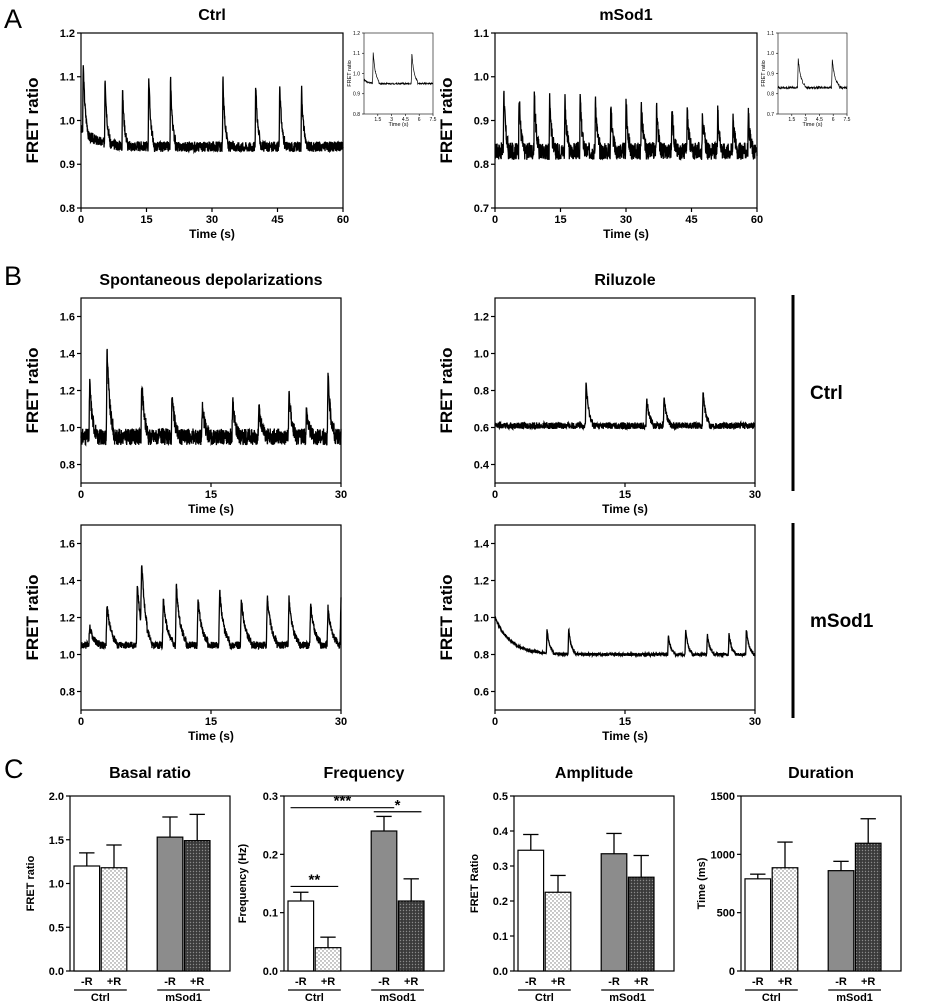  Describe the element at coordinates (56, 928) in the screenshot. I see `y-tick-label: 0.5` at that location.